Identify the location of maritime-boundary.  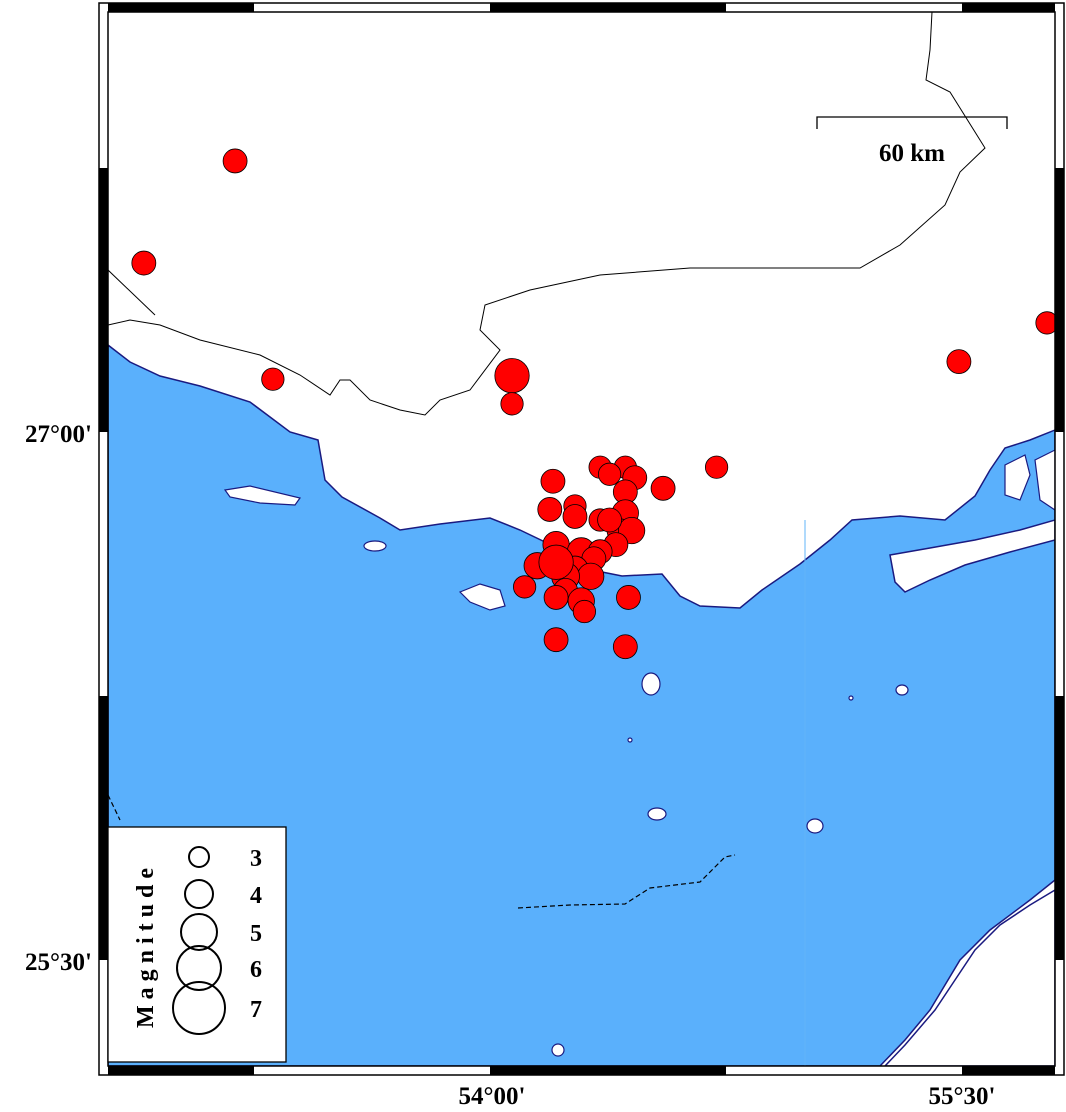
(422, 851).